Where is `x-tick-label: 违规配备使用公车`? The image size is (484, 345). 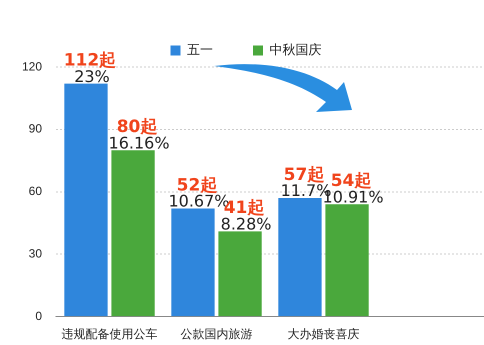
x-tick-label: 违规配备使用公车 is located at coordinates (110, 334).